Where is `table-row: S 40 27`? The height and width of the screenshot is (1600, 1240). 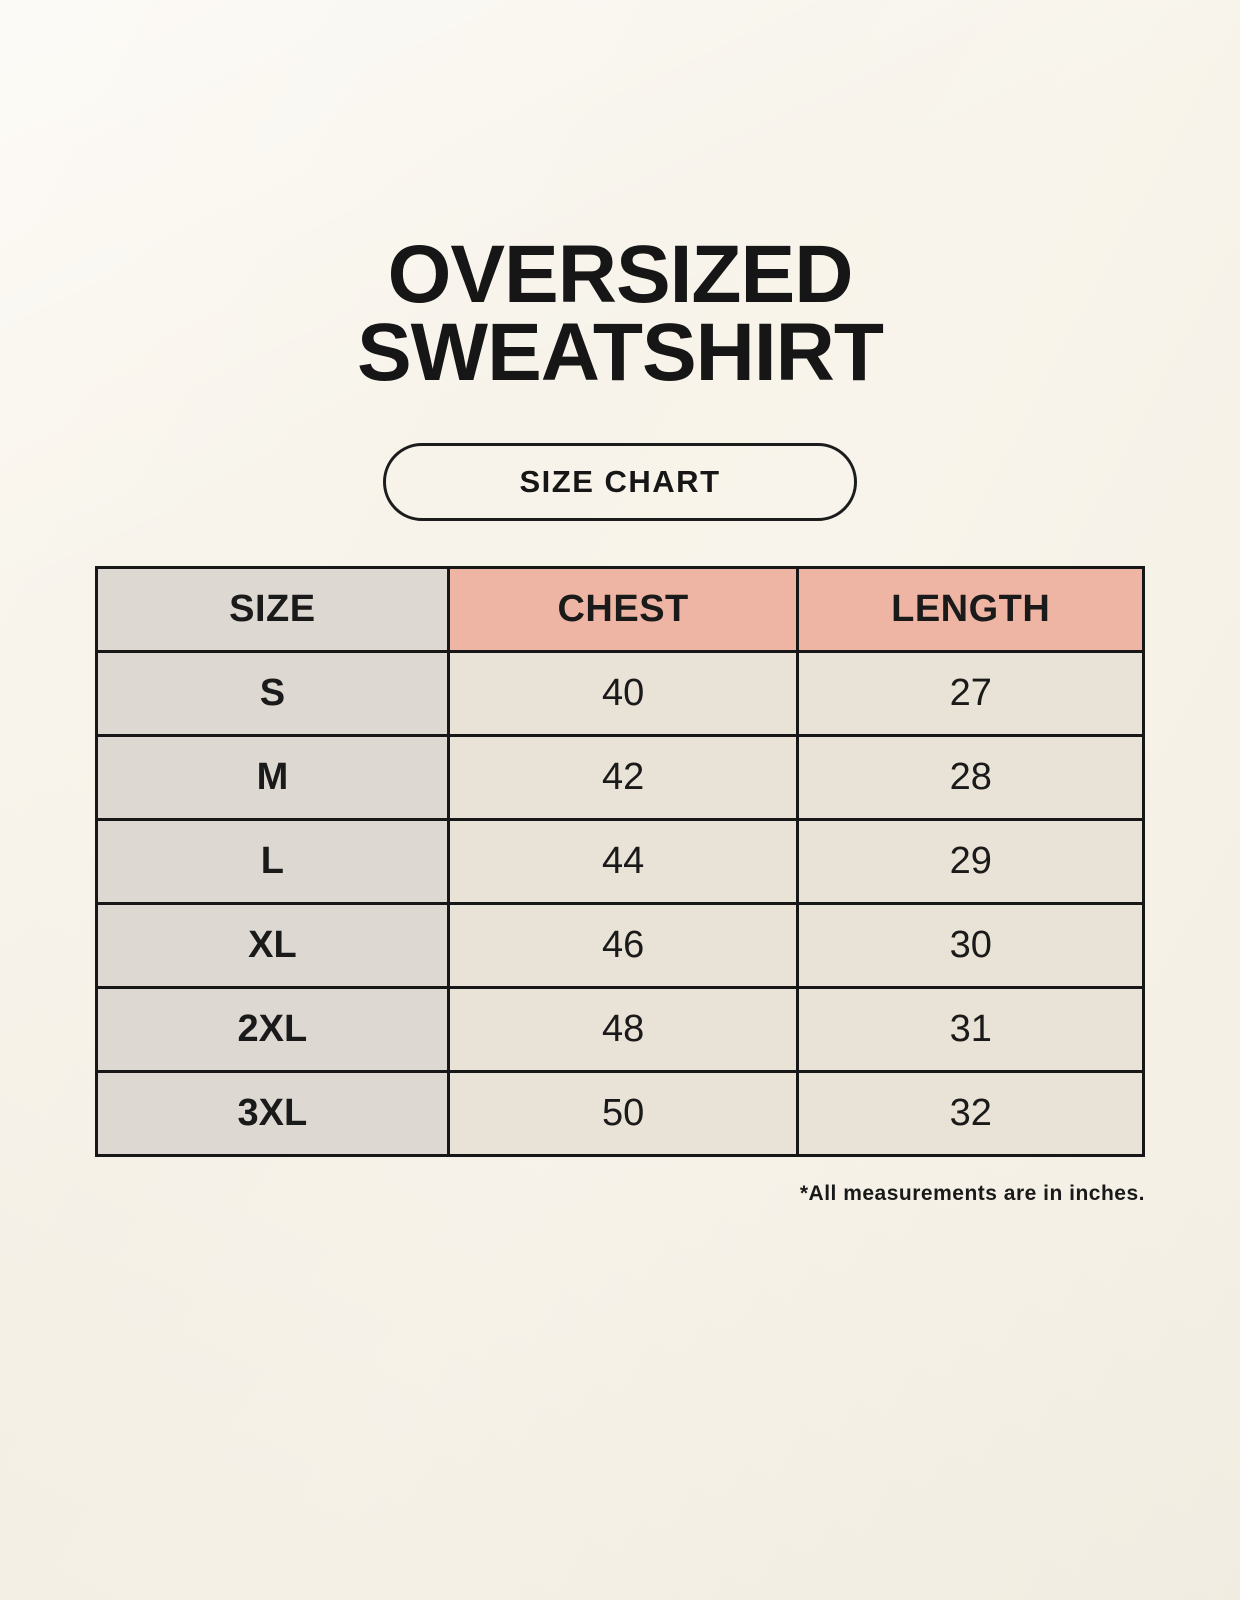
table-row: S 40 27 is located at coordinates (620, 693).